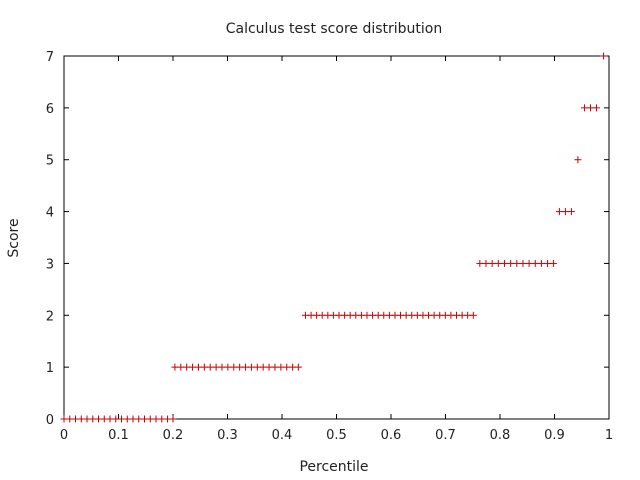 Image resolution: width=640 pixels, height=480 pixels. What do you see at coordinates (445, 435) in the screenshot?
I see `x-tick-label: 0.7` at bounding box center [445, 435].